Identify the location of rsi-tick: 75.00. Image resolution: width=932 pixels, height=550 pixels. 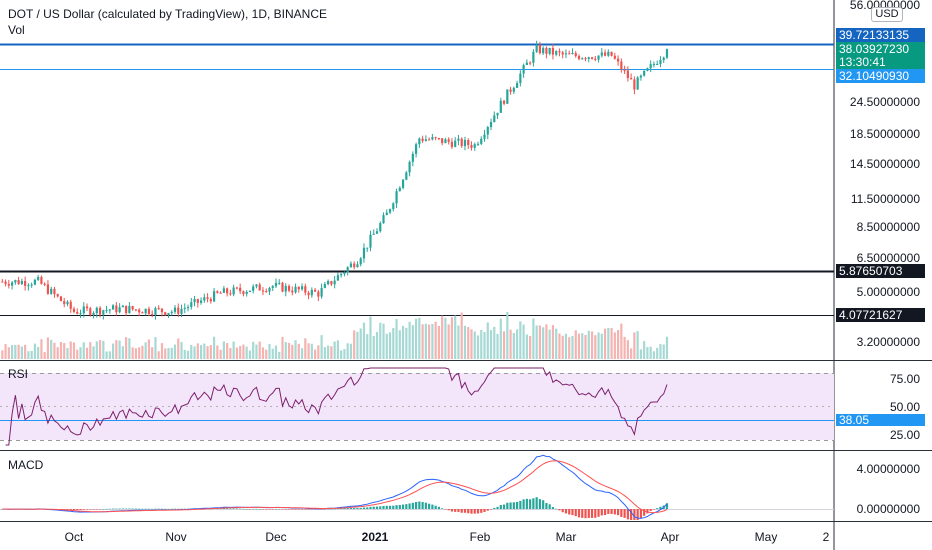
(904, 379).